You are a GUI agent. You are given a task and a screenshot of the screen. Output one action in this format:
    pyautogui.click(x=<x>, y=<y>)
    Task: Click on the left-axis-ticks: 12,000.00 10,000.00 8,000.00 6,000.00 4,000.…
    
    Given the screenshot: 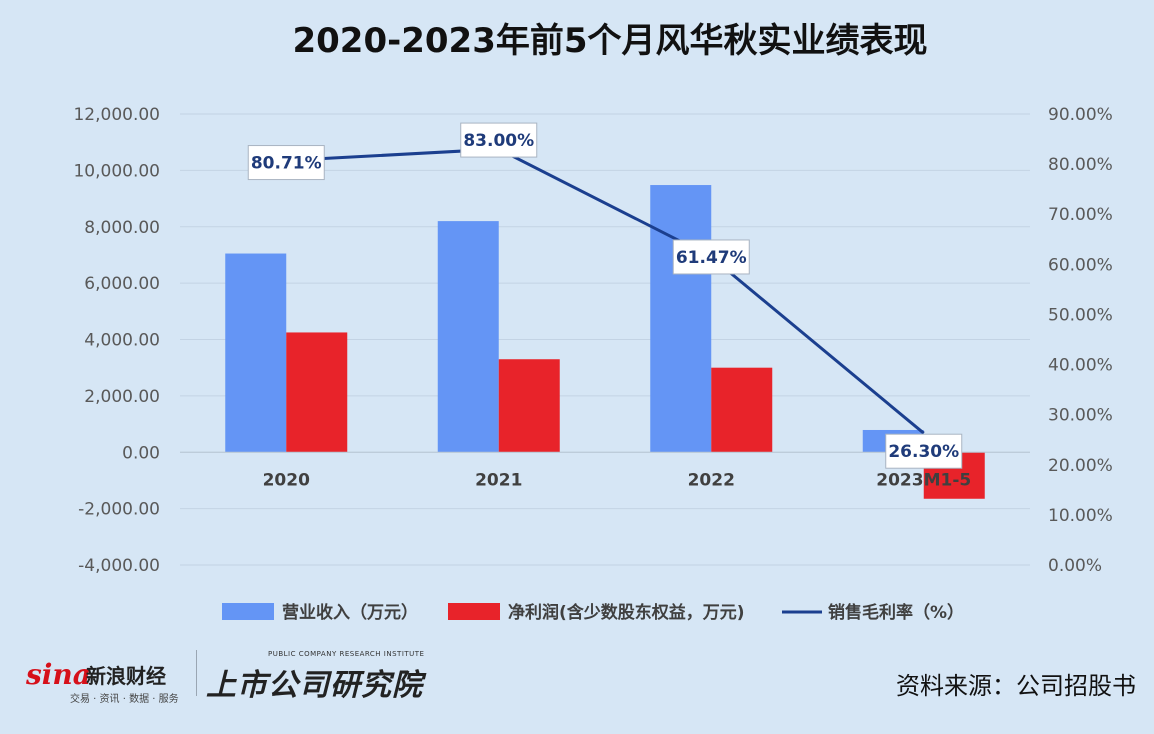 What is the action you would take?
    pyautogui.click(x=116, y=340)
    